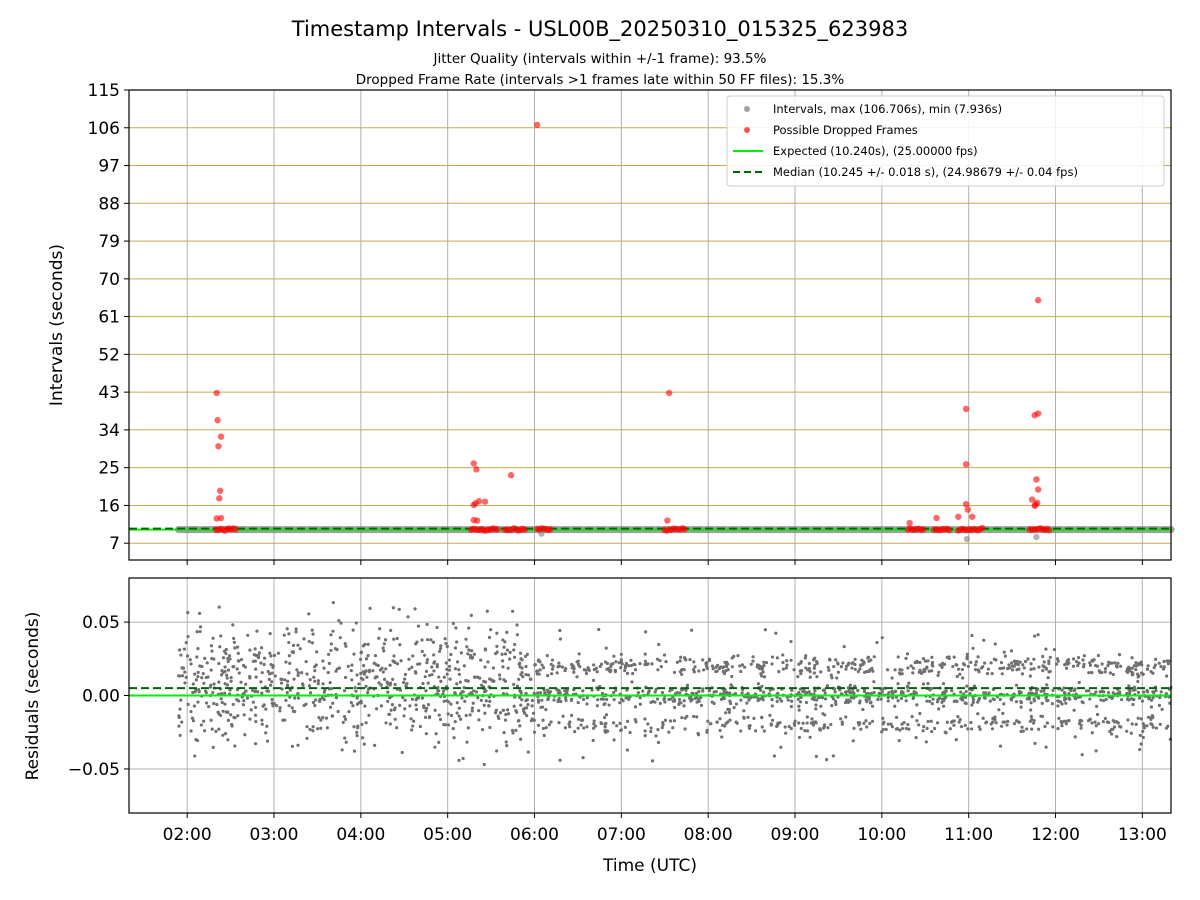 This screenshot has height=900, width=1200. Describe the element at coordinates (109, 506) in the screenshot. I see `top-ytick-label: 16` at that location.